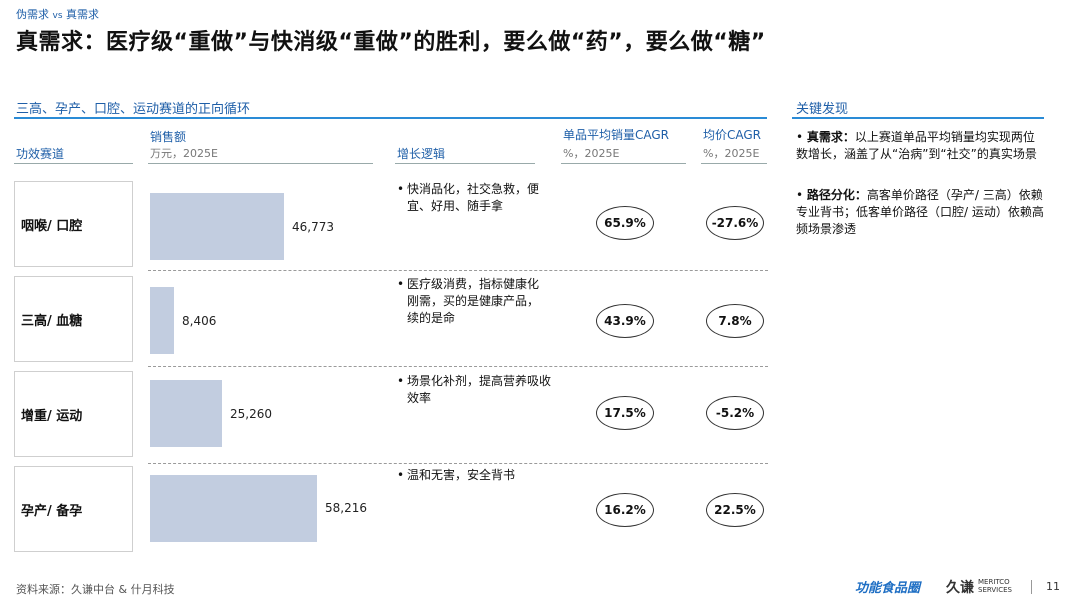 The width and height of the screenshot is (1080, 608). I want to click on cagr-badge: 17.5%, so click(625, 413).